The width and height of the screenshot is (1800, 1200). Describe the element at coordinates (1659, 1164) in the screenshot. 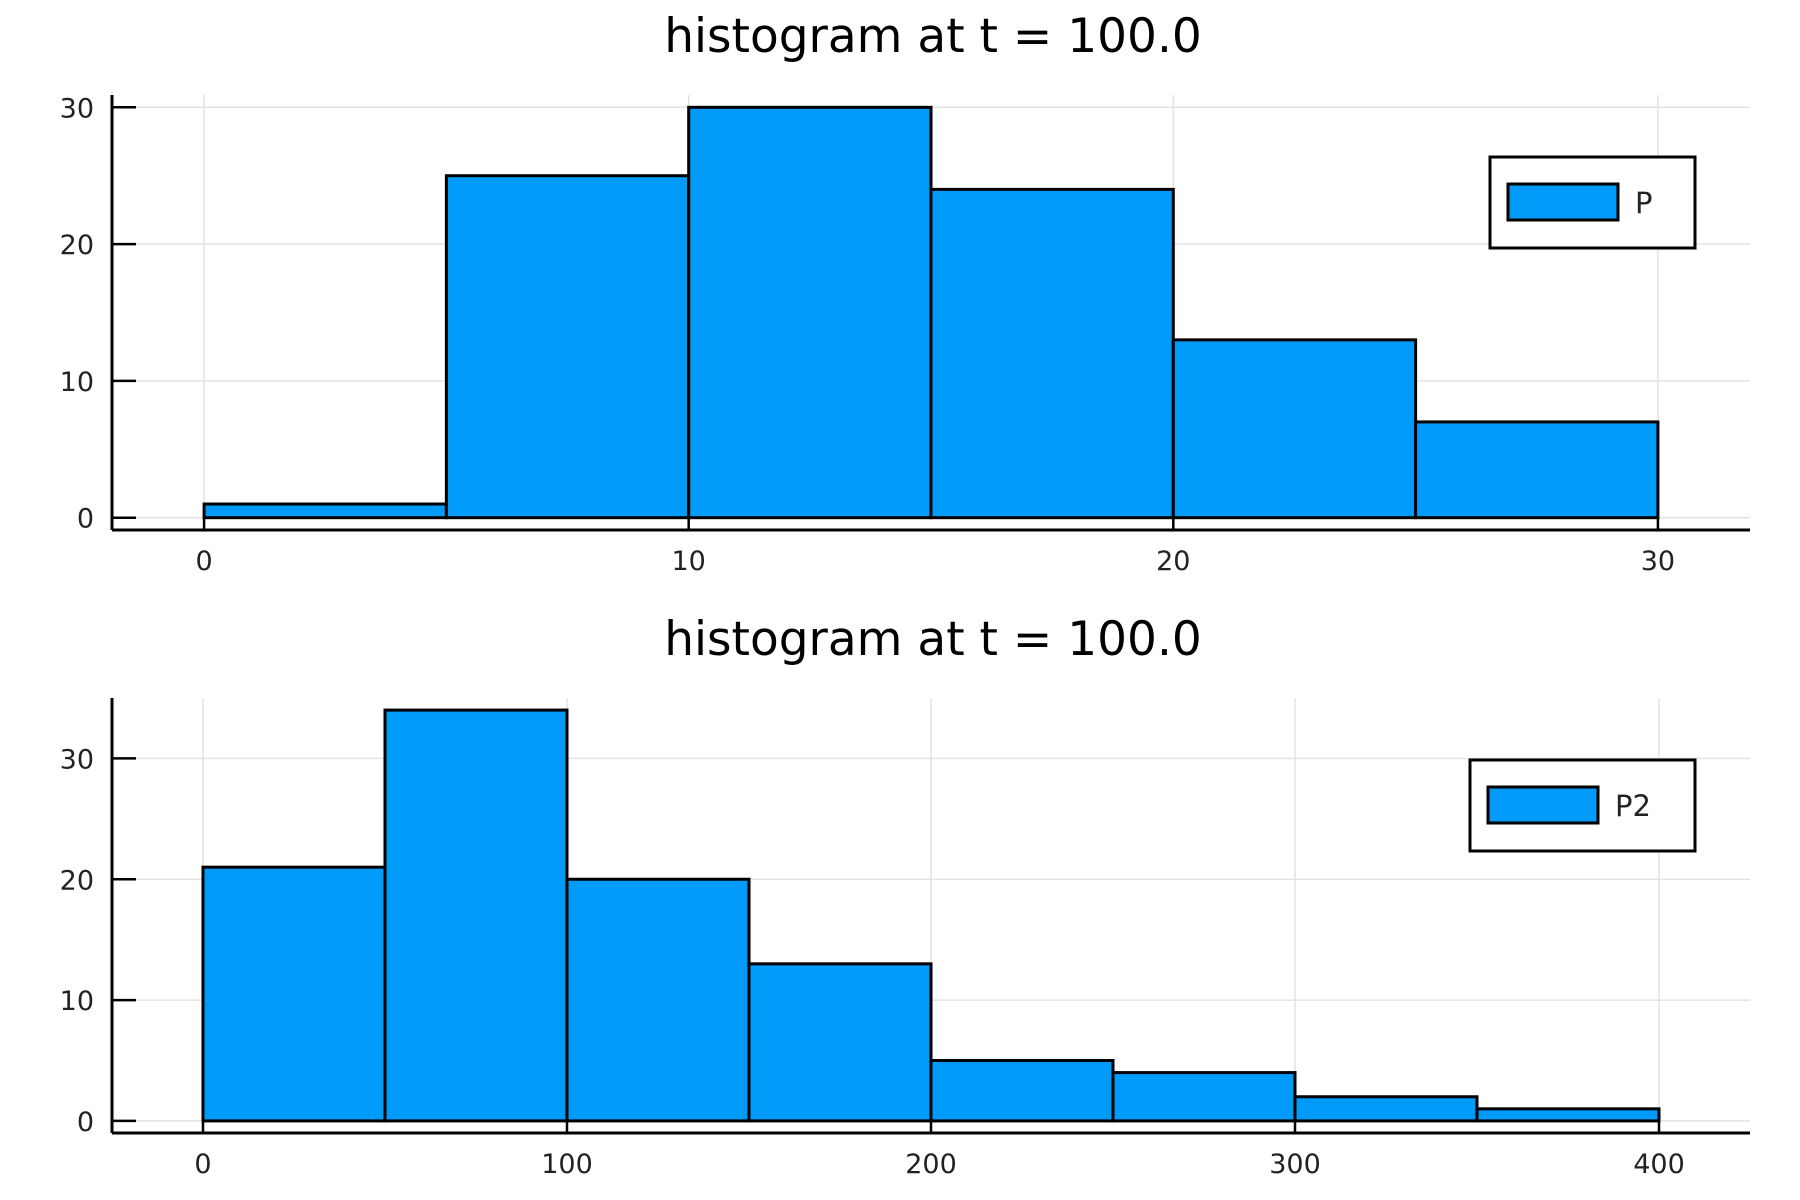

I see `x-tick-label: 400` at that location.